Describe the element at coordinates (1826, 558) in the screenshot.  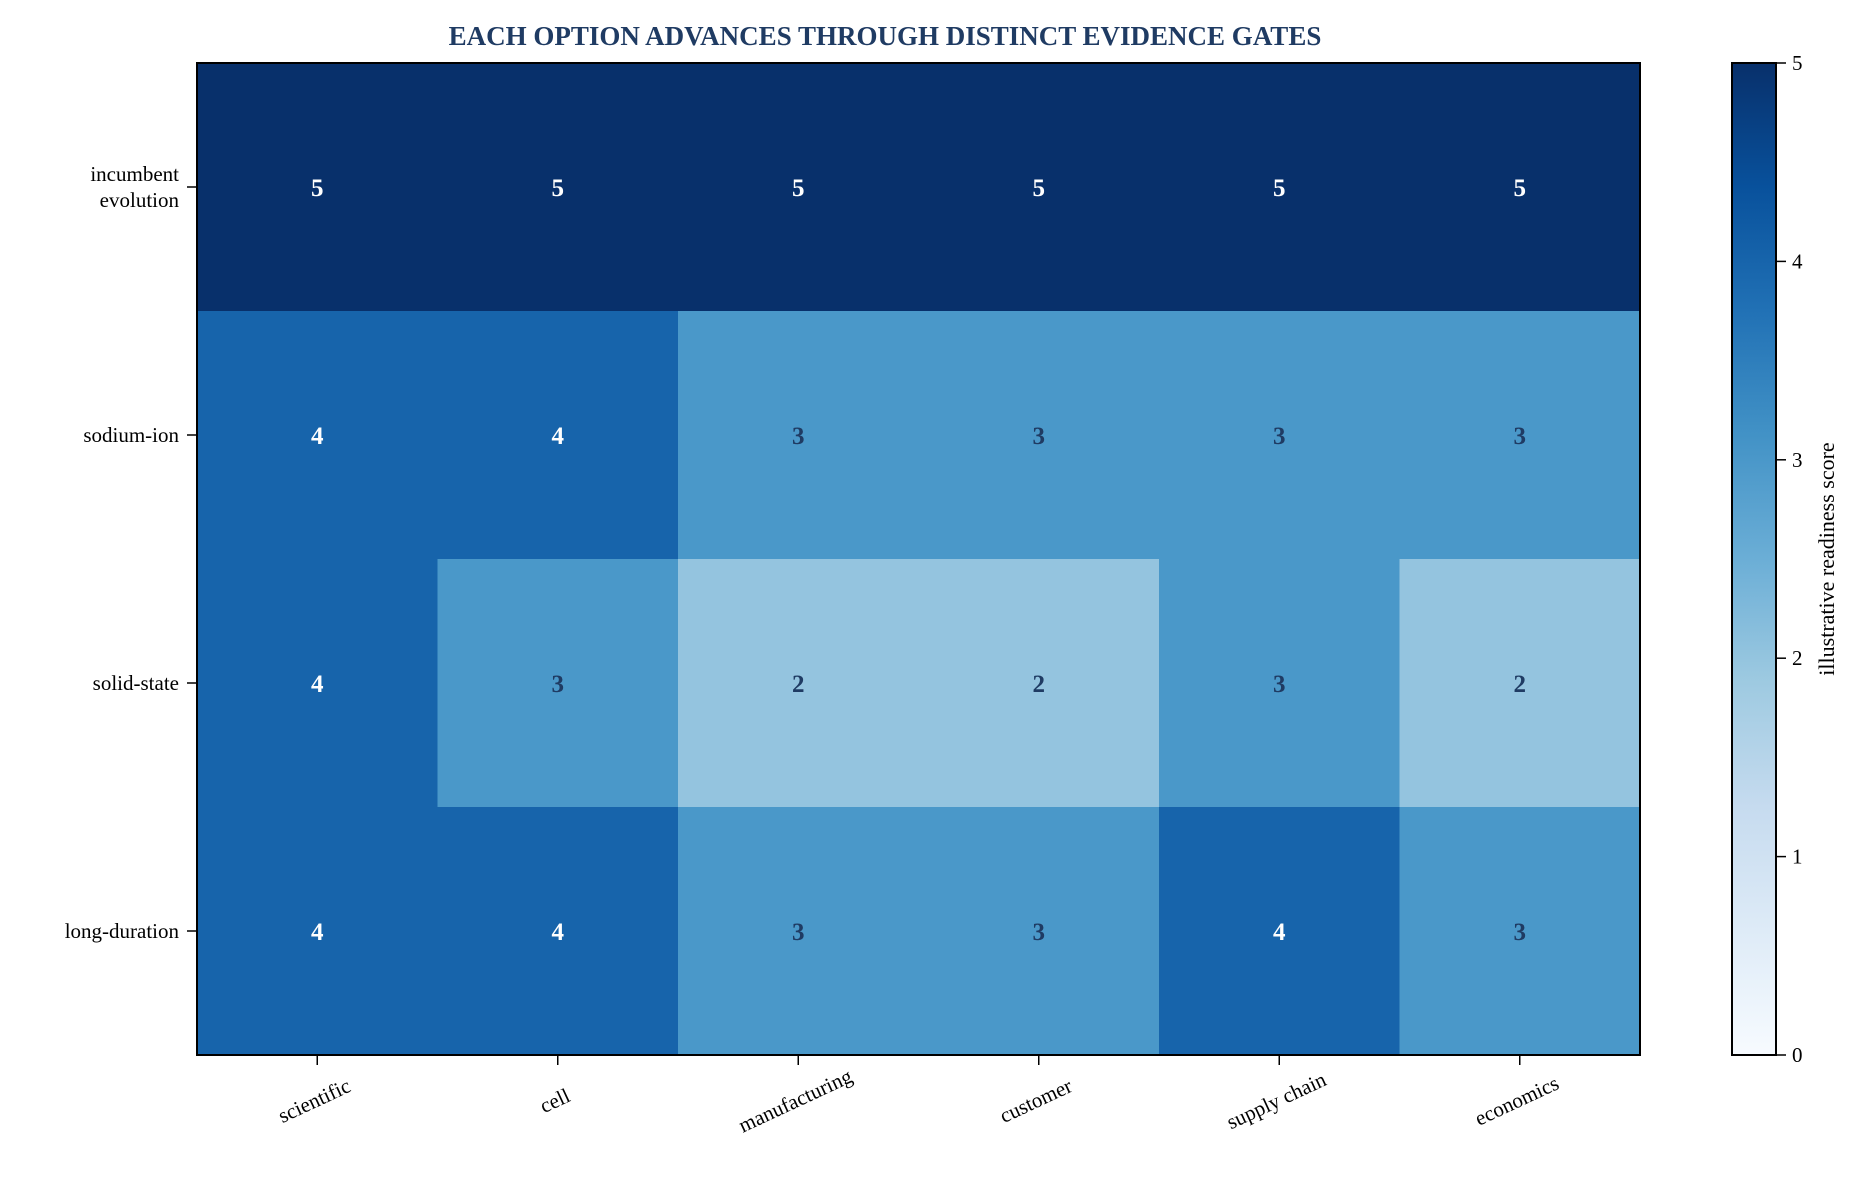
I see `colorbar-label: illustrative readiness score` at that location.